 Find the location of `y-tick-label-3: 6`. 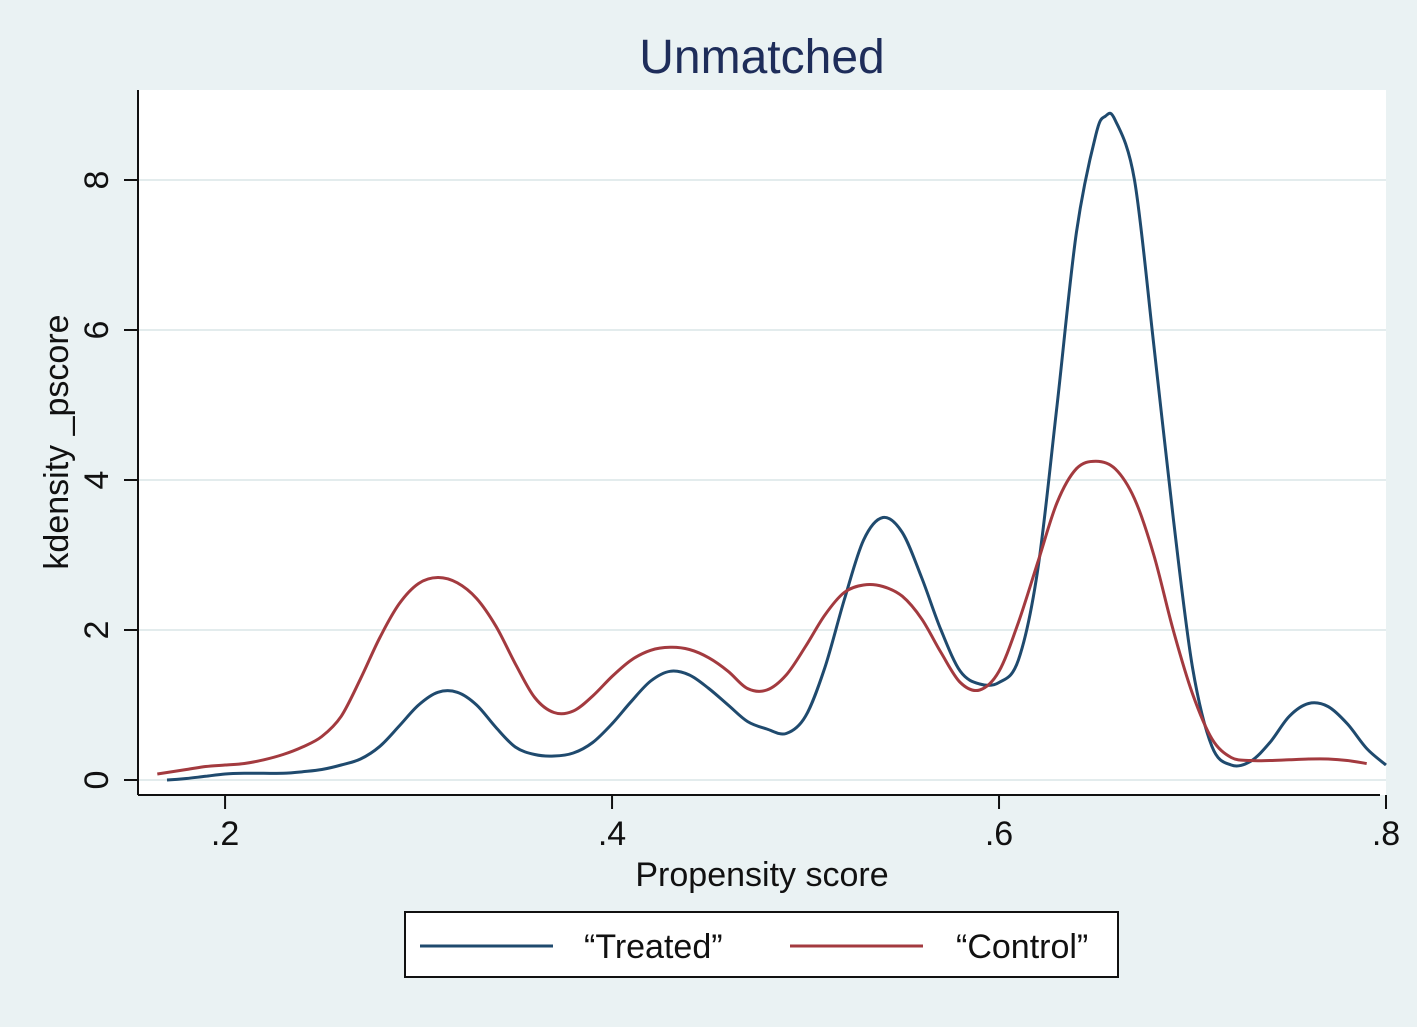

y-tick-label-3: 6 is located at coordinates (97, 330).